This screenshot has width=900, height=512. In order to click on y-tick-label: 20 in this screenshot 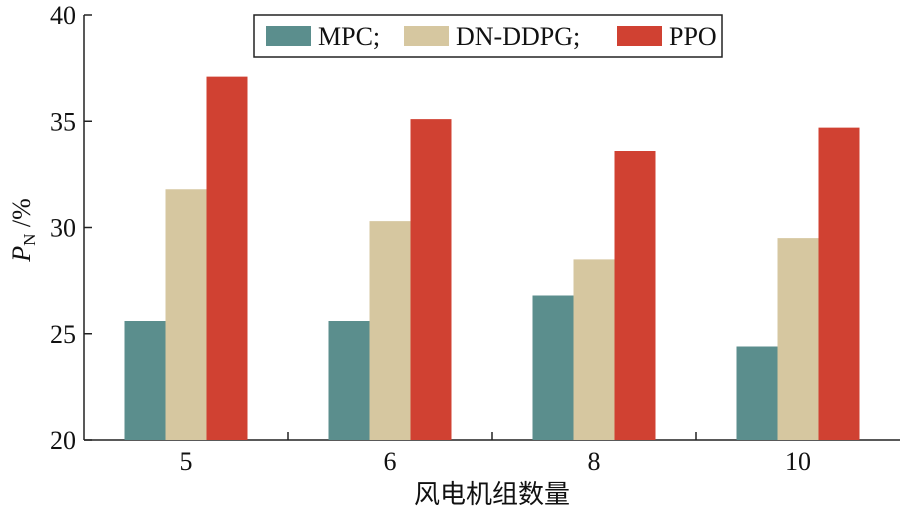, I will do `click(63, 440)`.